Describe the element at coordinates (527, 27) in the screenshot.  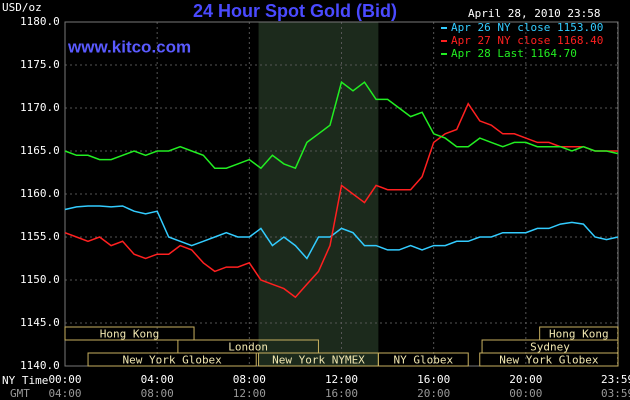
I see `legend-label: Apr 26 NY close 1153.00` at that location.